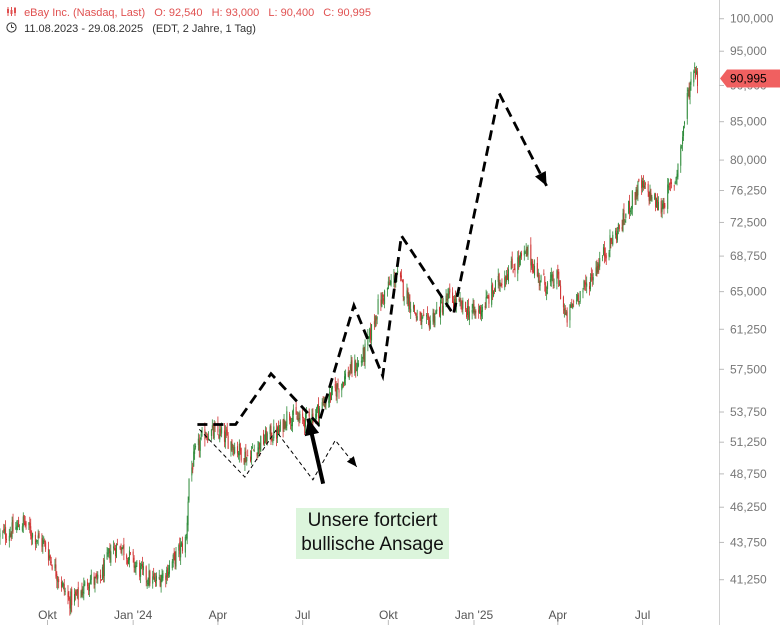 The height and width of the screenshot is (625, 780). What do you see at coordinates (748, 160) in the screenshot?
I see `y-tick-label: 80,000` at bounding box center [748, 160].